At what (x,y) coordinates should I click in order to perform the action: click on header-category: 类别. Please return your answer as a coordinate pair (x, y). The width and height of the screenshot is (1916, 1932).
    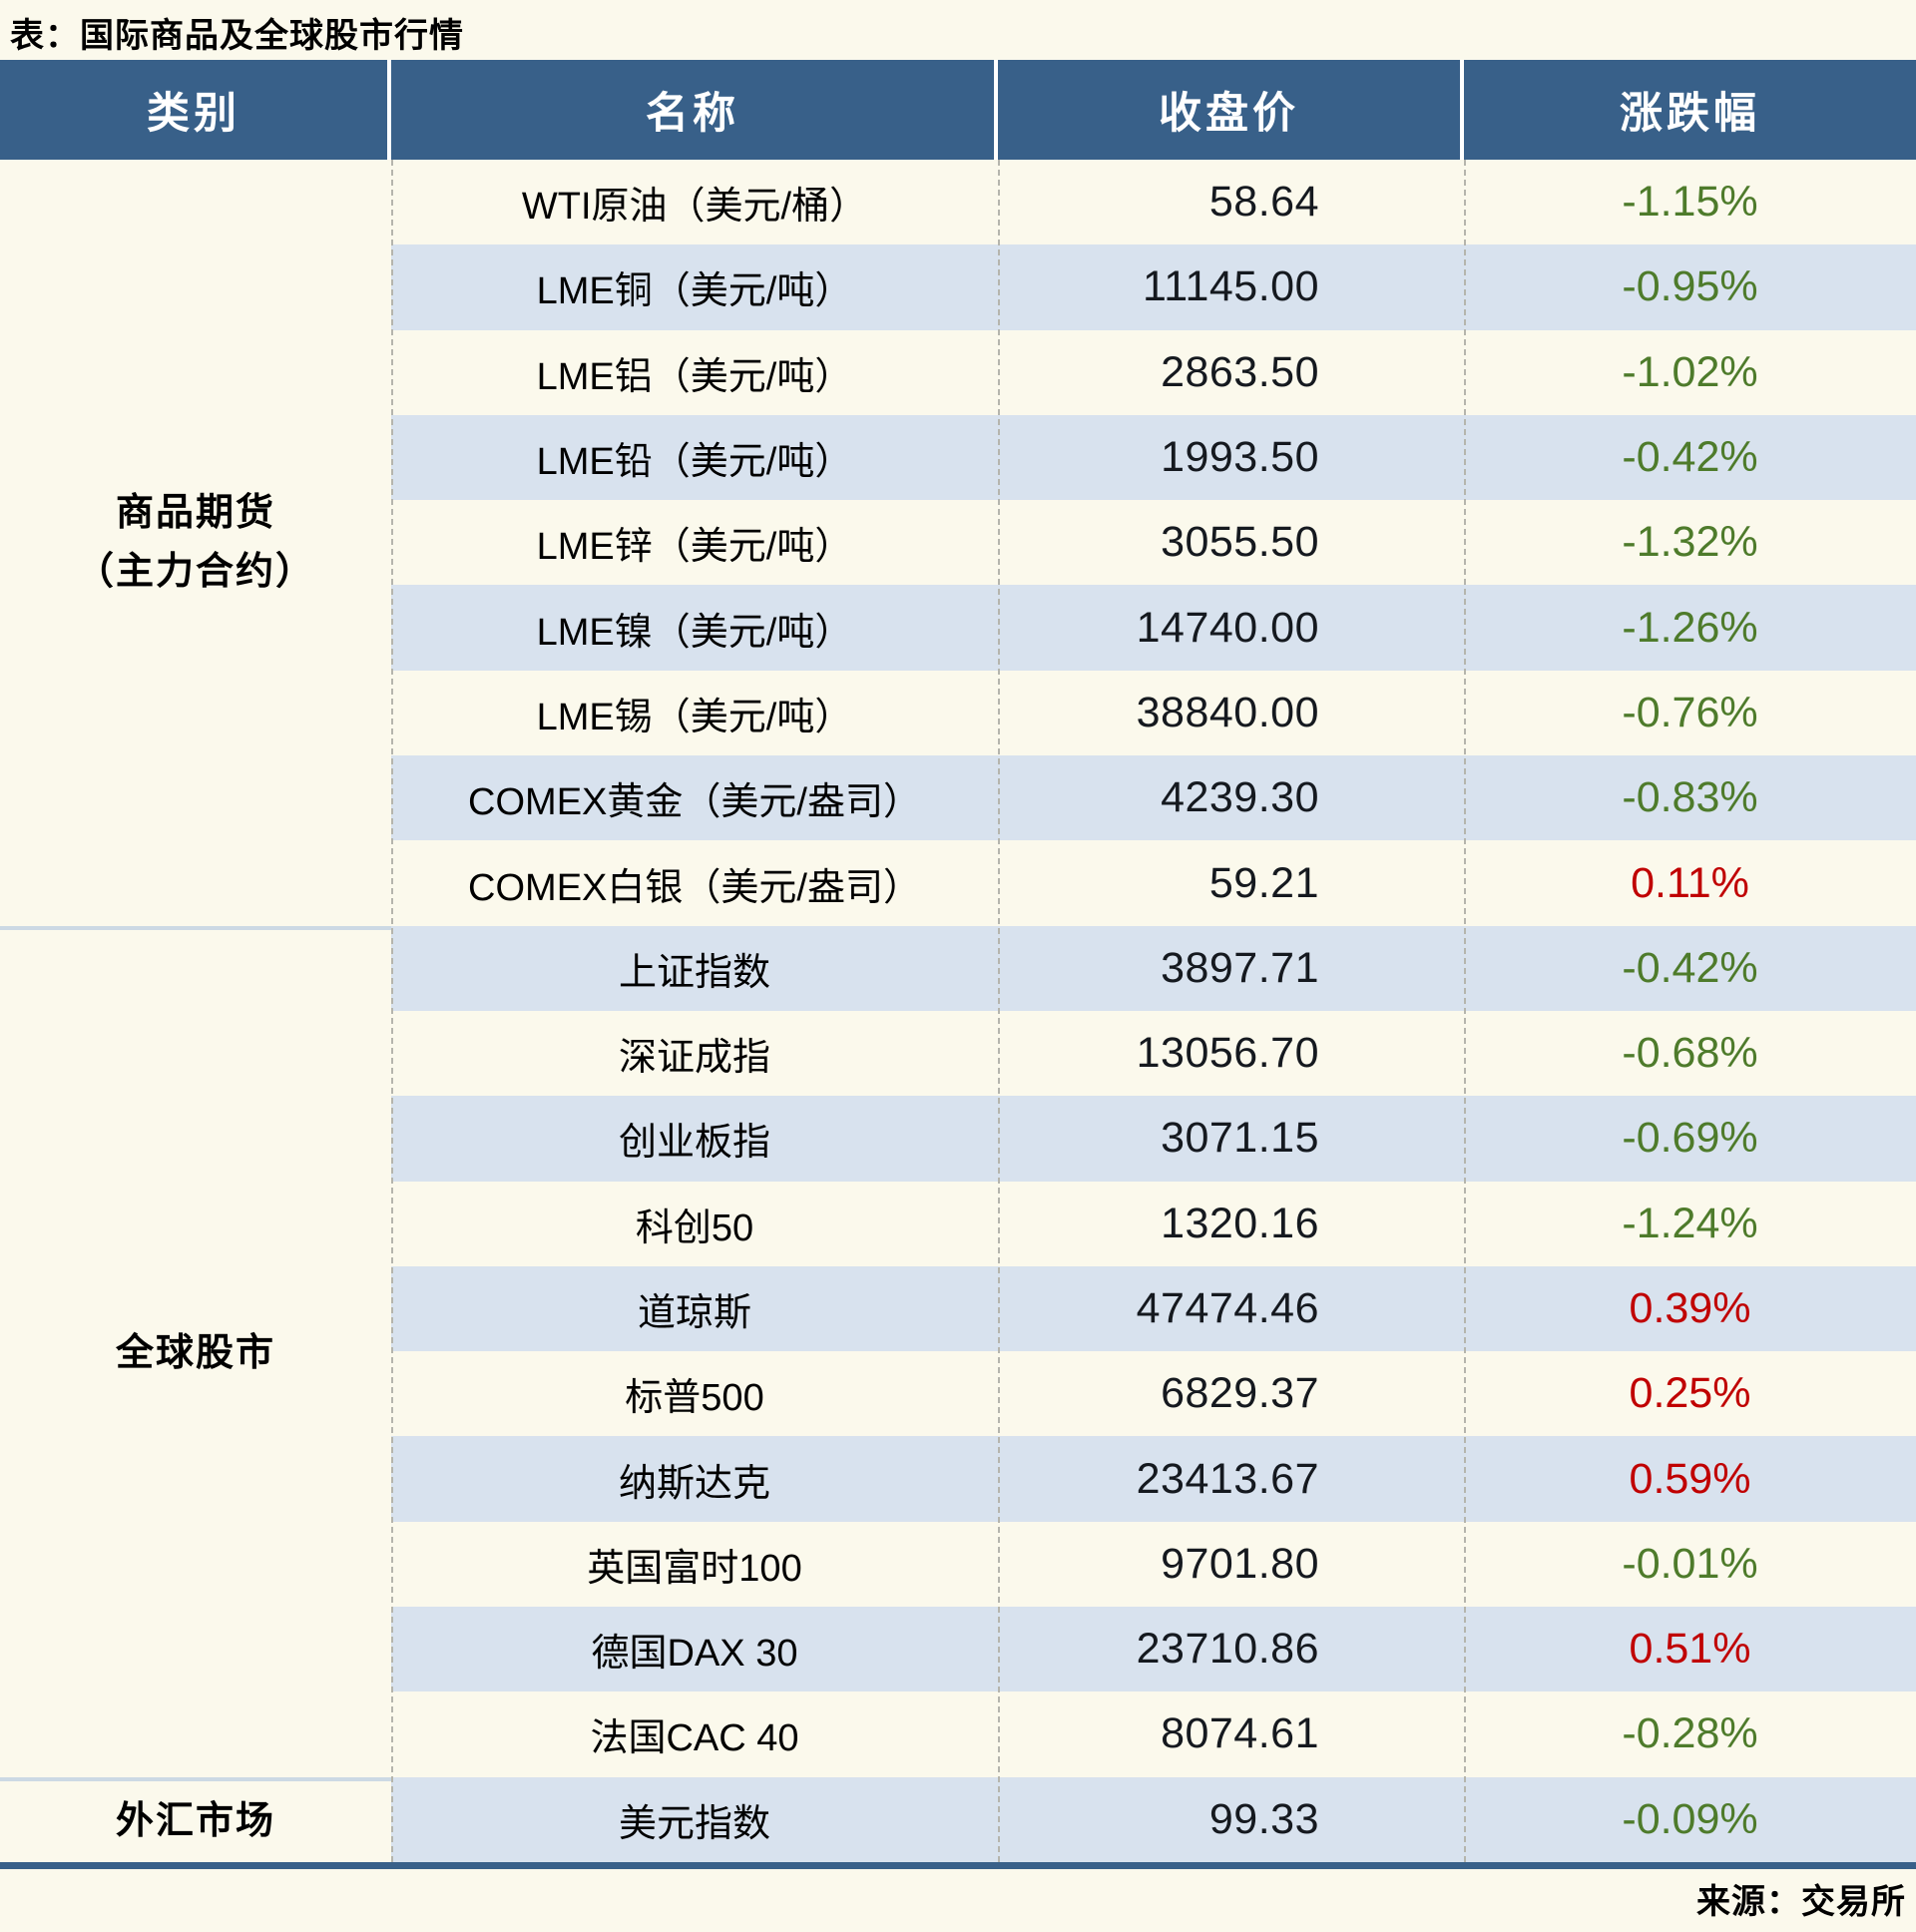
    Looking at the image, I should click on (195, 110).